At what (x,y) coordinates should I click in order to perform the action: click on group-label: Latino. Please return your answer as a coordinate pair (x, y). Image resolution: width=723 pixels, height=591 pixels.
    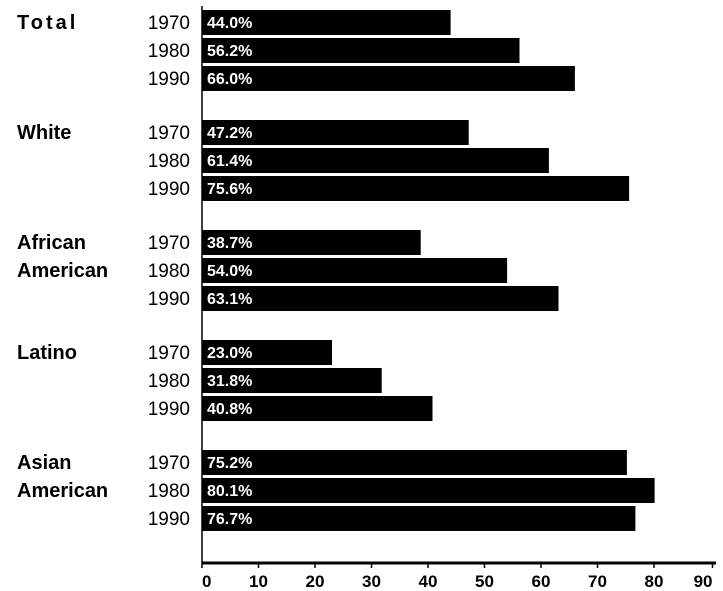
    Looking at the image, I should click on (47, 353).